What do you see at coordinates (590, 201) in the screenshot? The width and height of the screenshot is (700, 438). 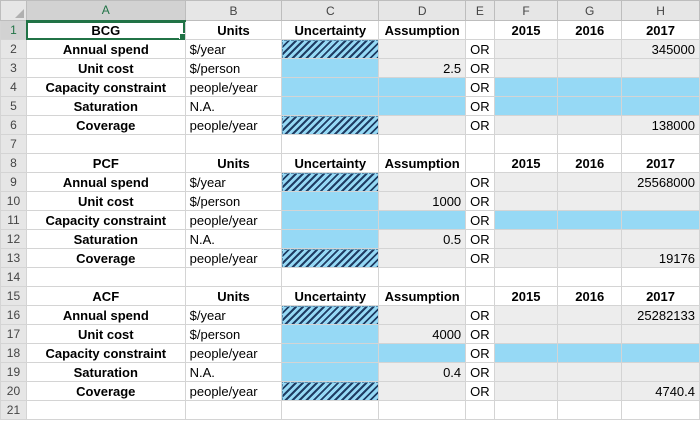 I see `cell-G10` at bounding box center [590, 201].